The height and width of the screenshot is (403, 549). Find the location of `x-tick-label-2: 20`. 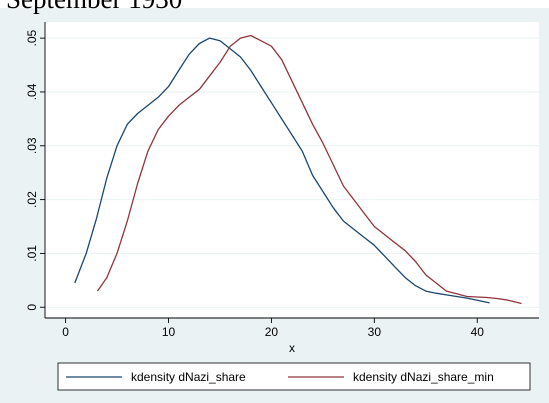

x-tick-label-2: 20 is located at coordinates (272, 332).